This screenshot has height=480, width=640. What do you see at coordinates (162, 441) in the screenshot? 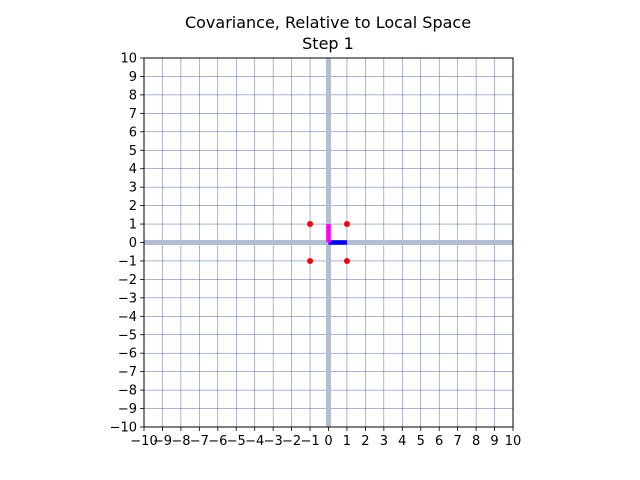
I see `x-tick-label-1: −9` at bounding box center [162, 441].